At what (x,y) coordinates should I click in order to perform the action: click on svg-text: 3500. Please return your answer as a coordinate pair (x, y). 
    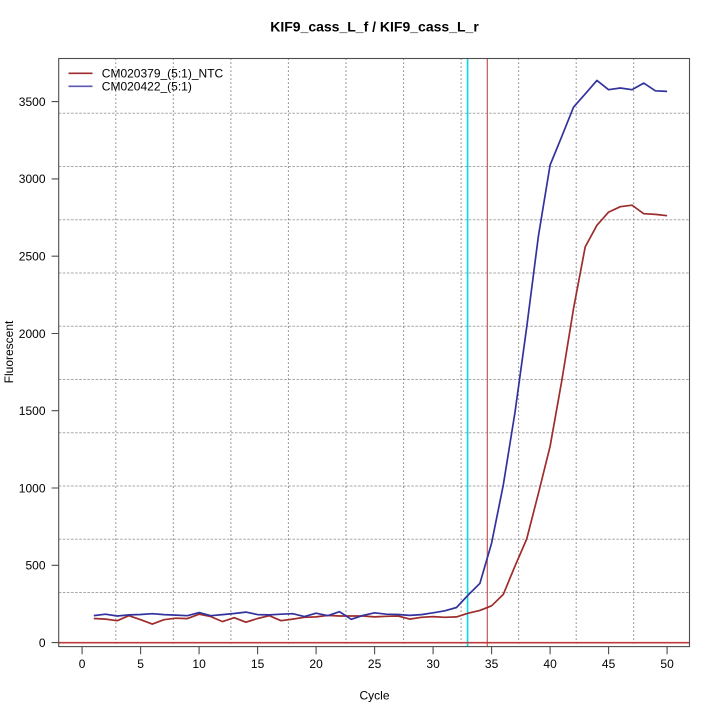
    Looking at the image, I should click on (32, 102).